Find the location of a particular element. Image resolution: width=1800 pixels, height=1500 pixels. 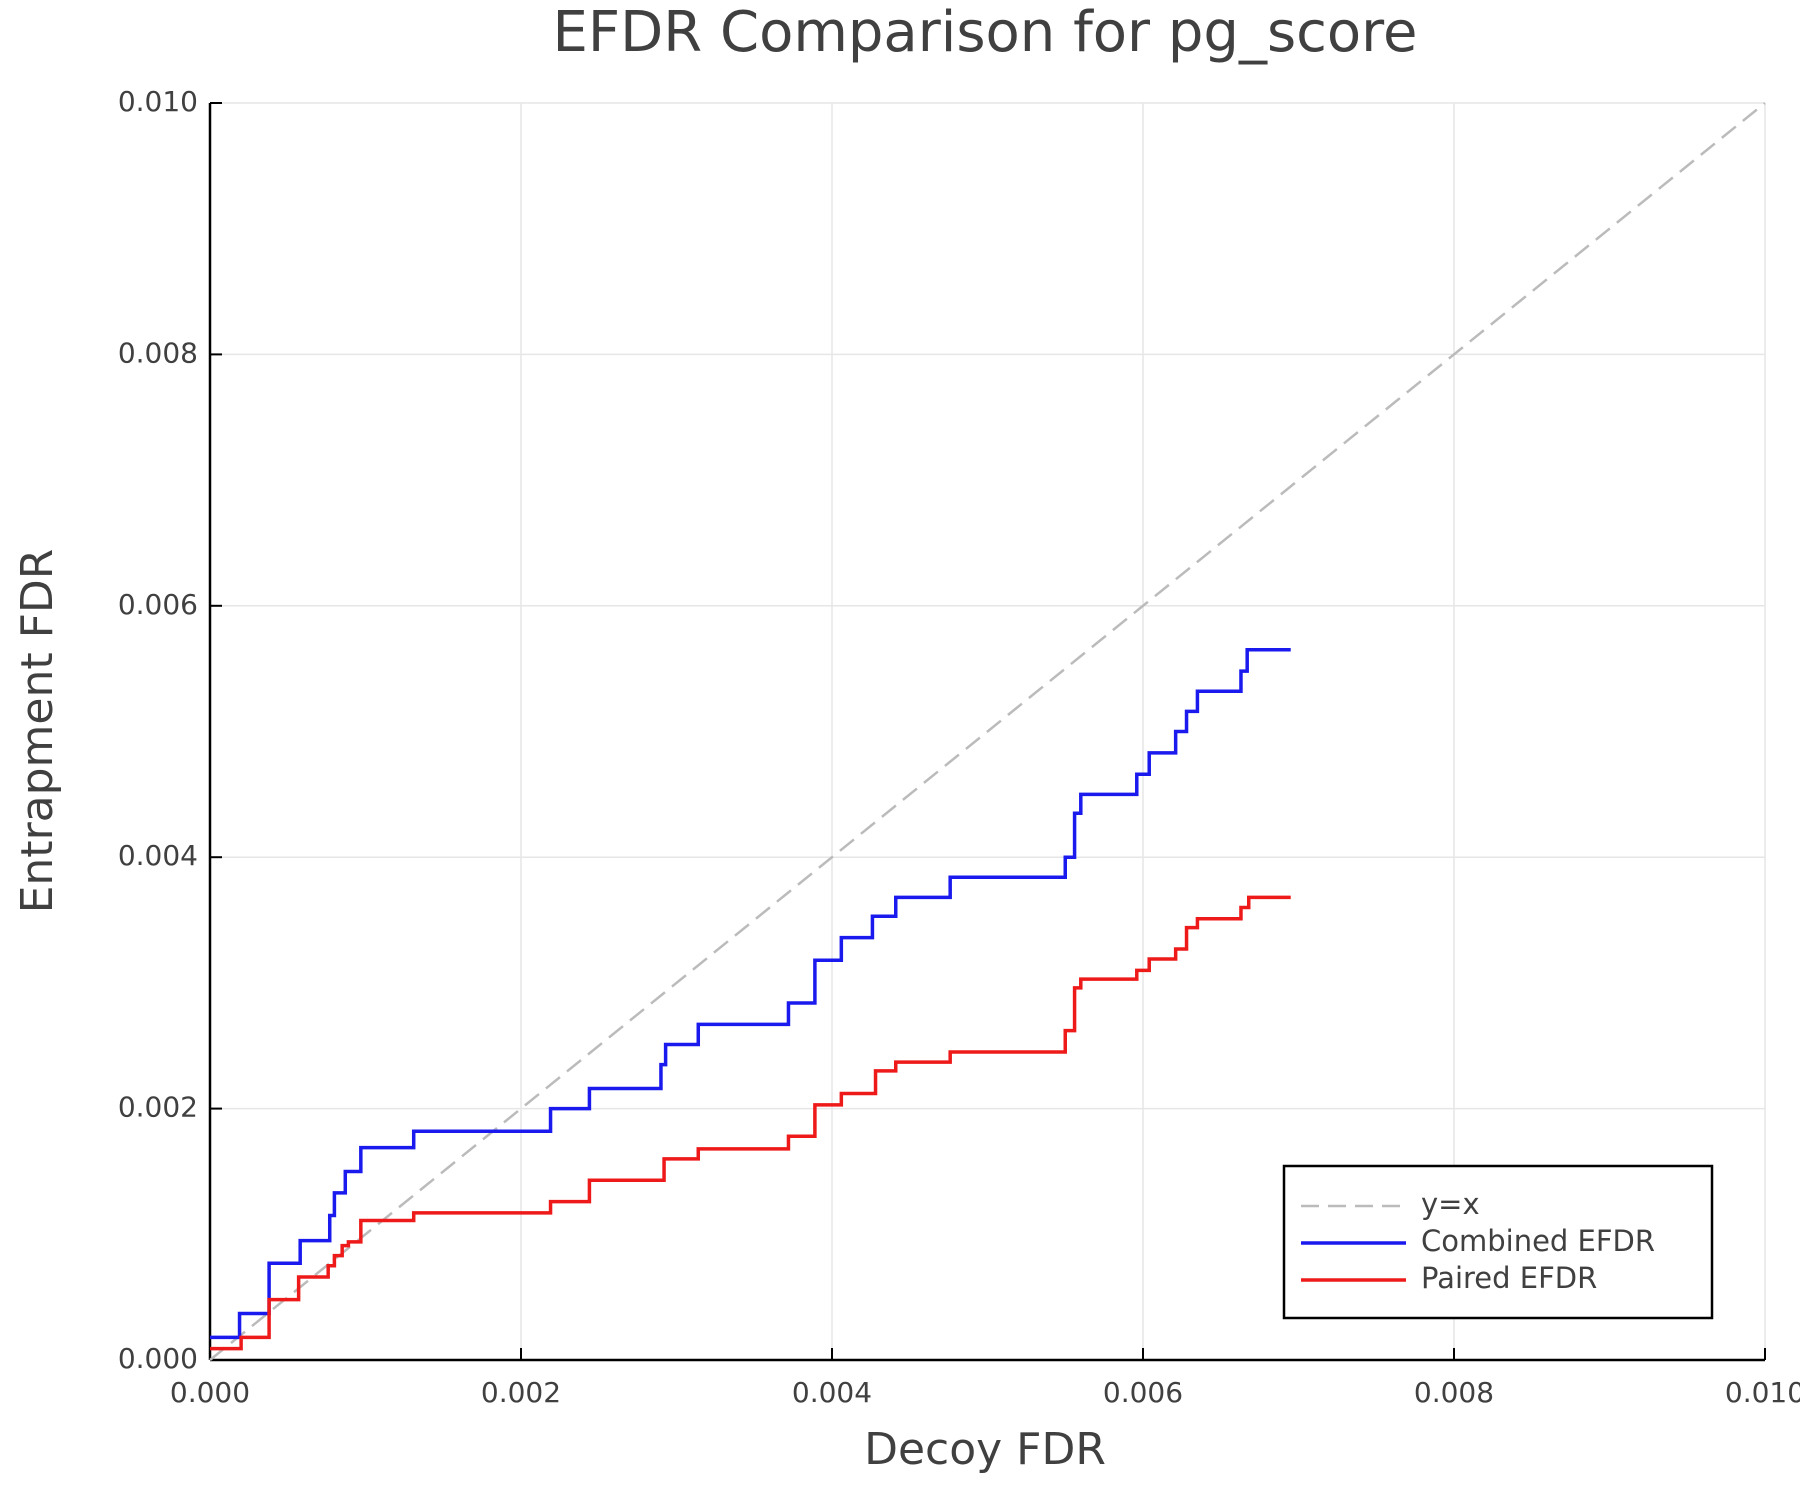

x-tick-label: 0.008 is located at coordinates (1454, 1392).